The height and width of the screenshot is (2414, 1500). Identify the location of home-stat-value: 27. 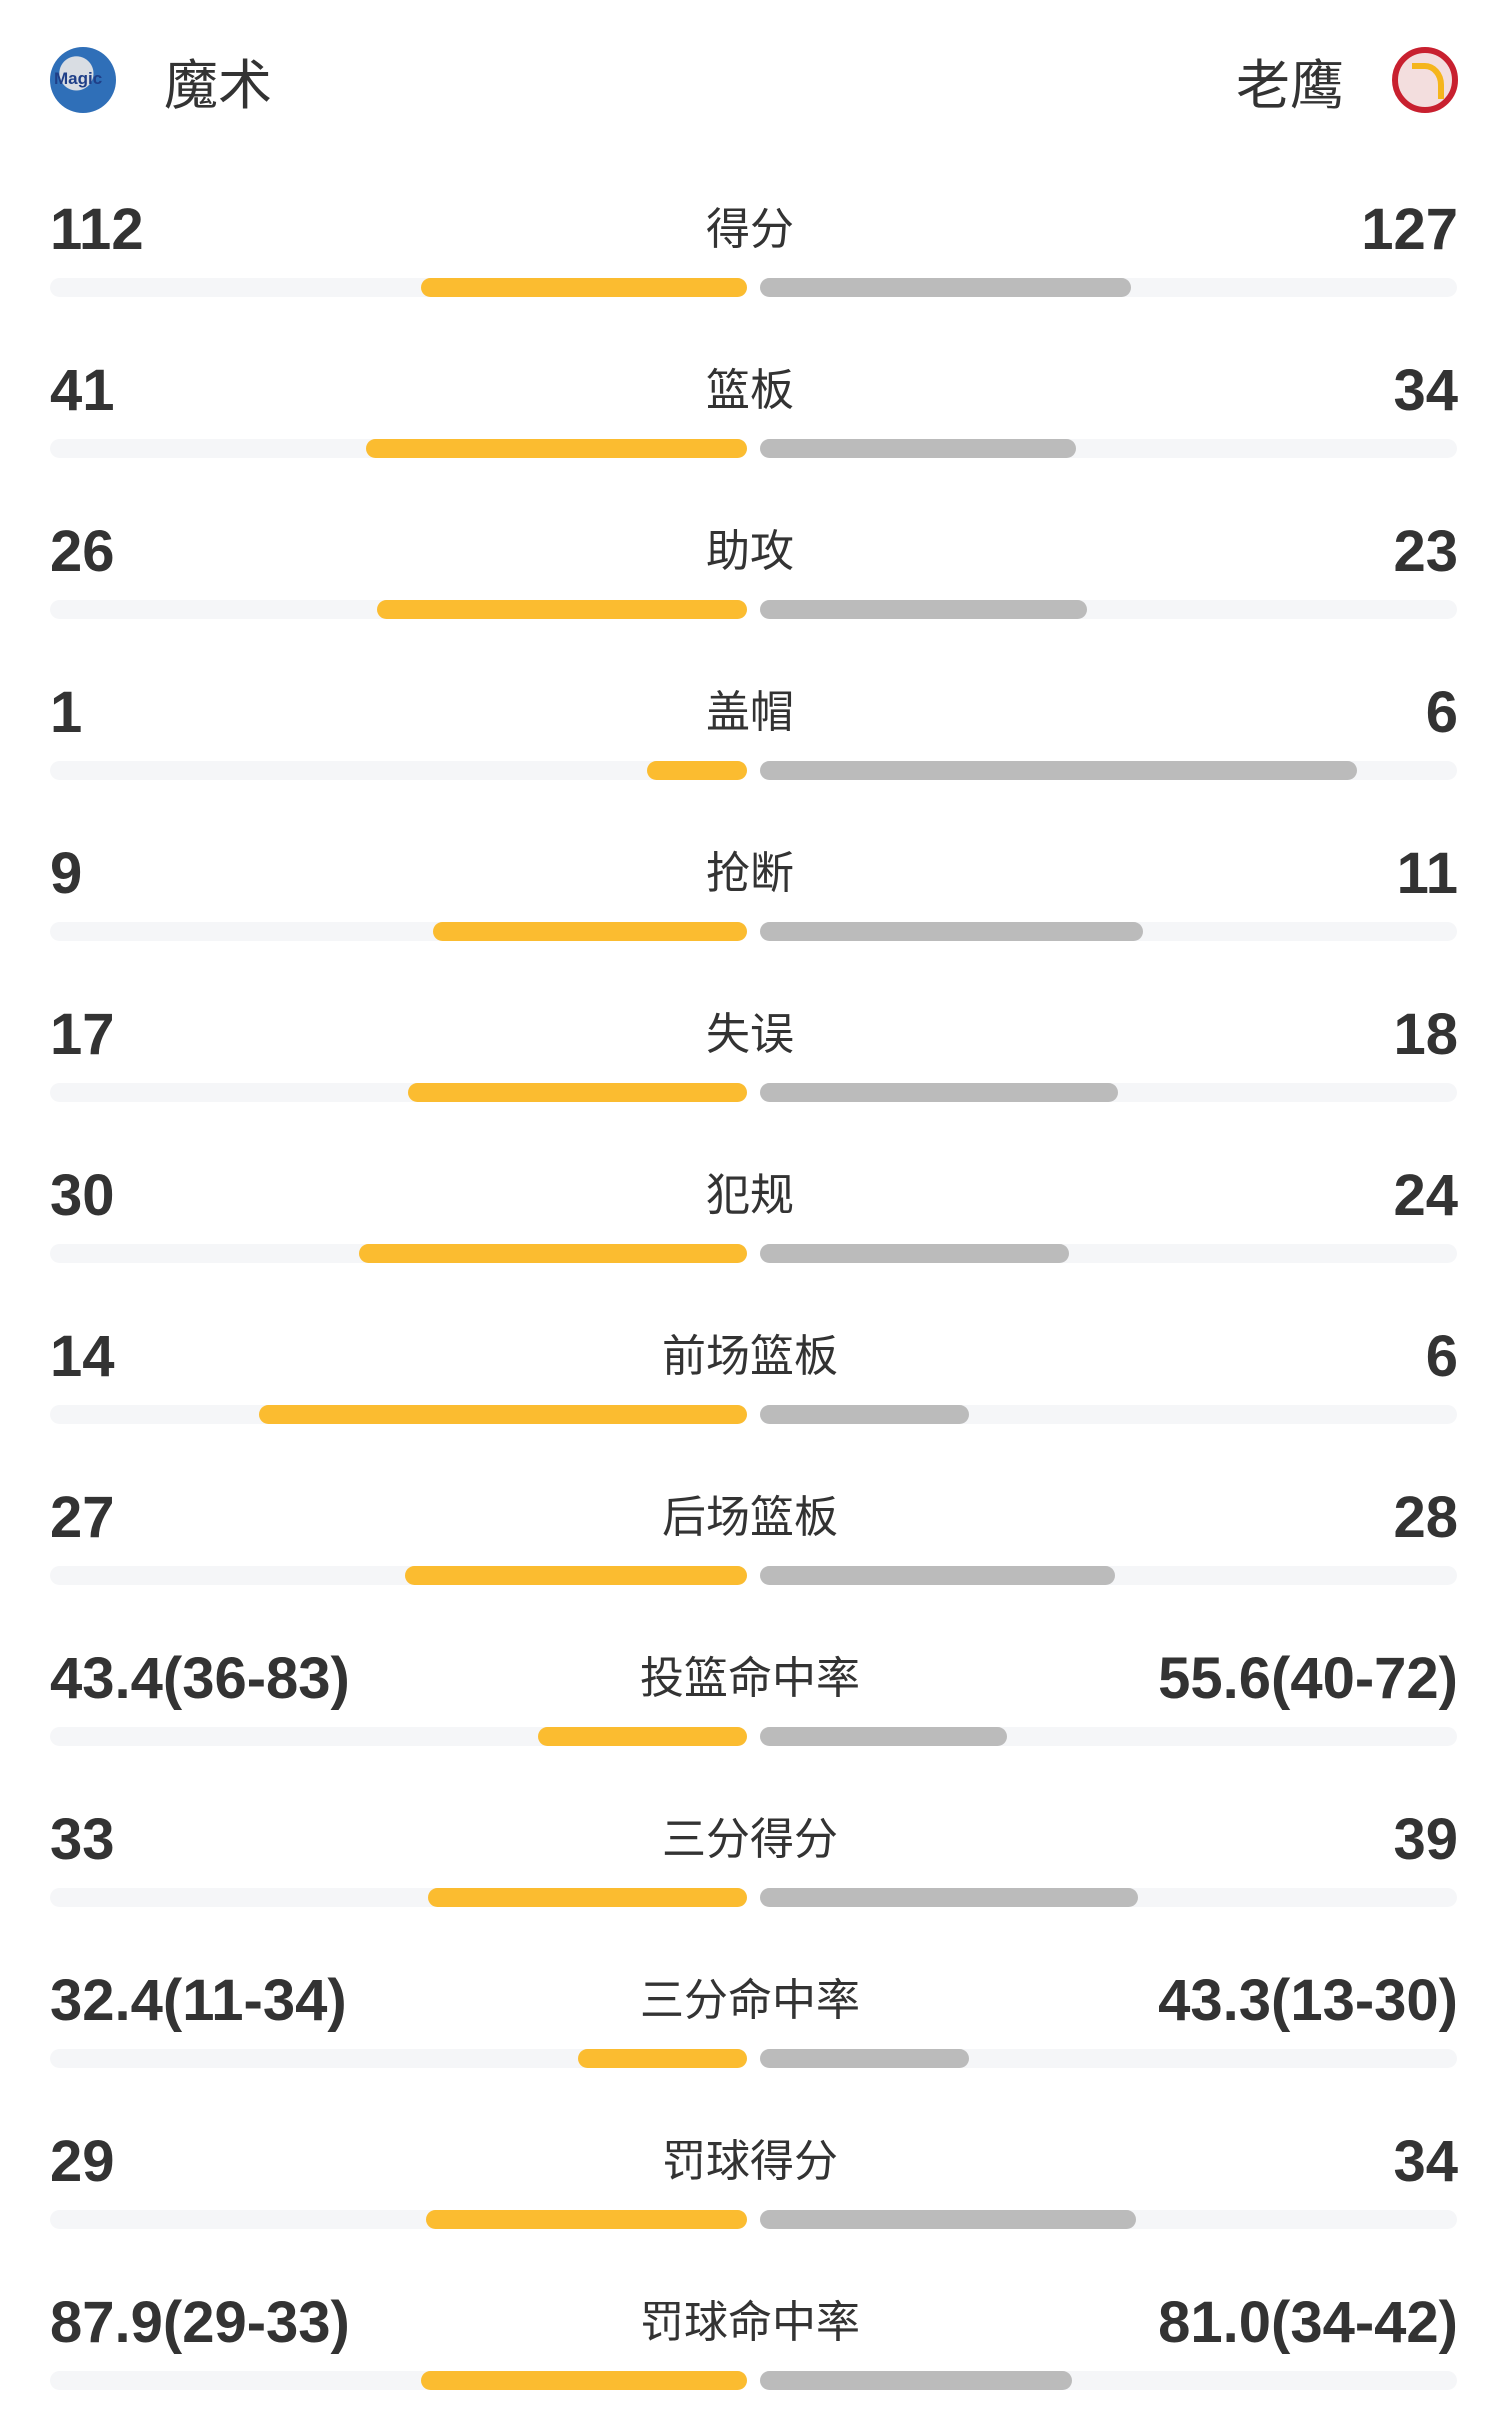
(82, 1517).